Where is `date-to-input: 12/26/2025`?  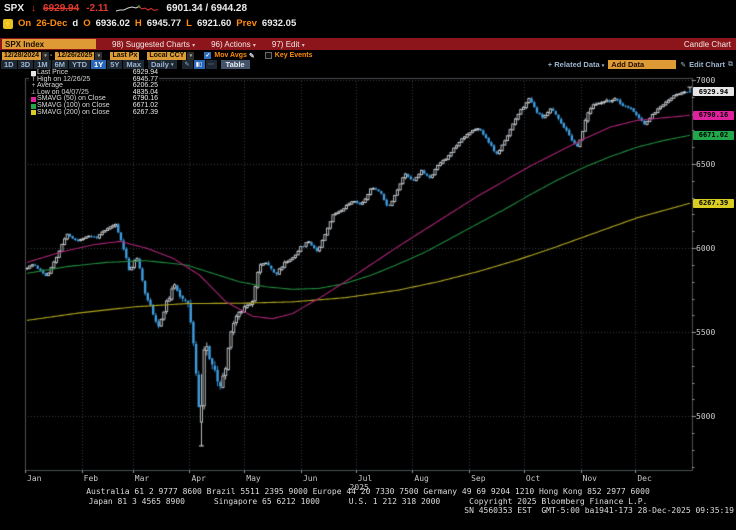 date-to-input: 12/26/2025 is located at coordinates (75, 55).